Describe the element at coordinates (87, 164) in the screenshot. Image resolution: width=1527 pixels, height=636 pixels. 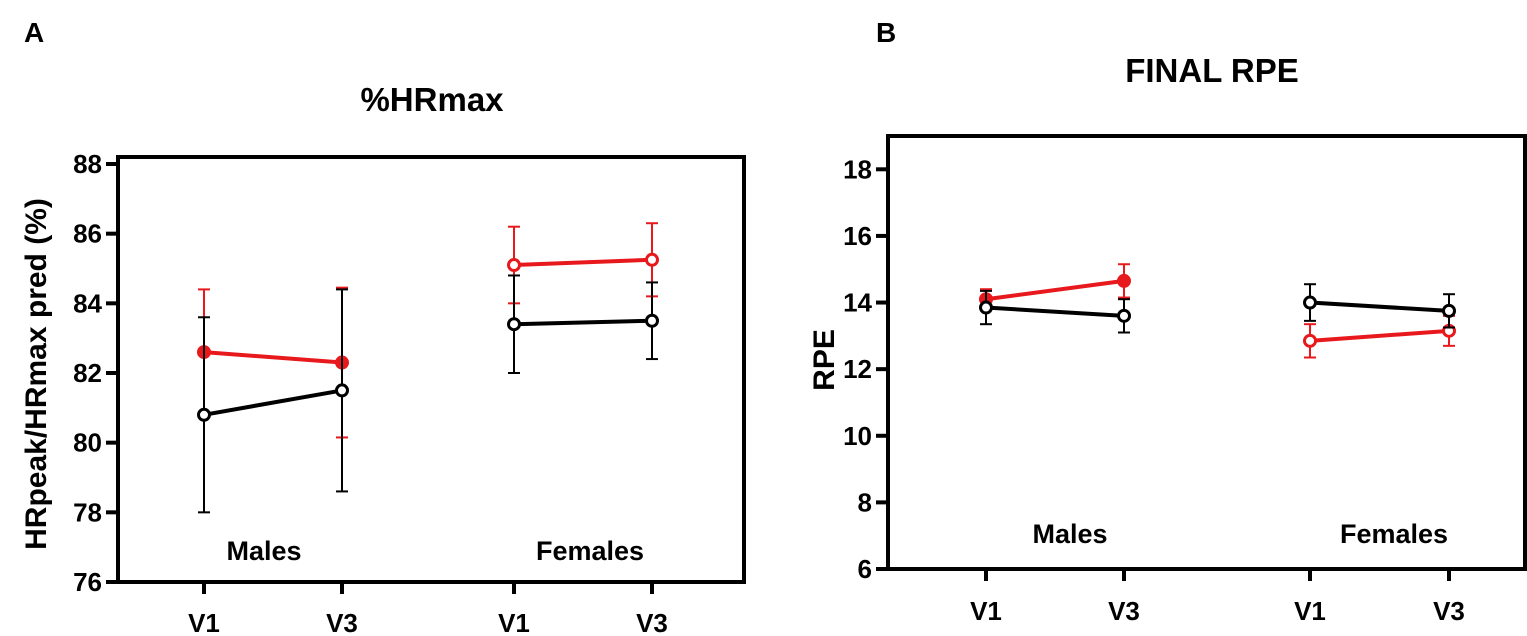
I see `panel-a-y-tick-label: 88` at that location.